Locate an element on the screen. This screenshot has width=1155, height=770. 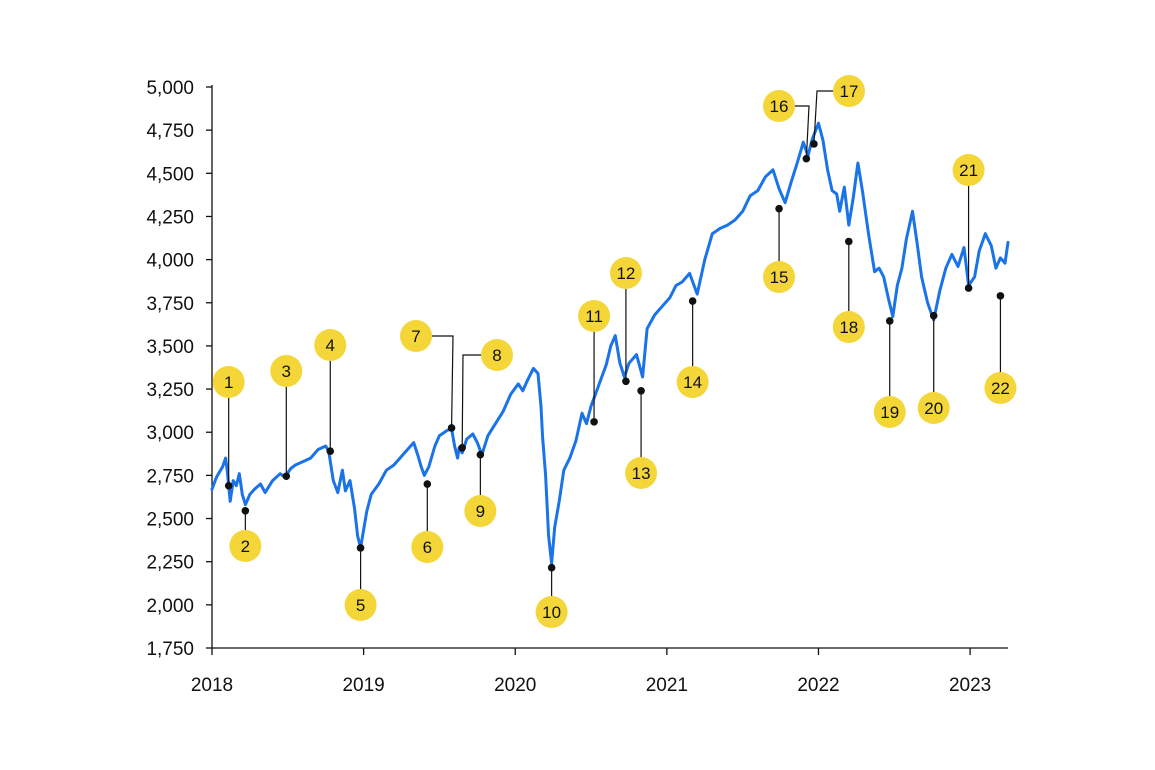
y-tick-label: 2,250 is located at coordinates (170, 563).